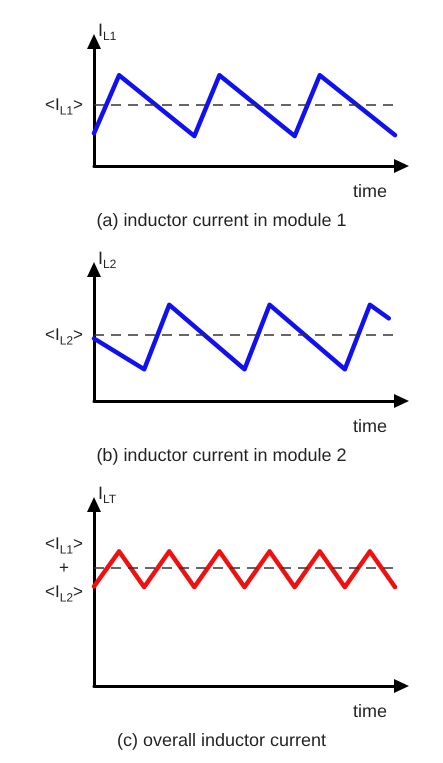 The height and width of the screenshot is (763, 443). Describe the element at coordinates (221, 455) in the screenshot. I see `text: (b) inductor current in module 2` at that location.